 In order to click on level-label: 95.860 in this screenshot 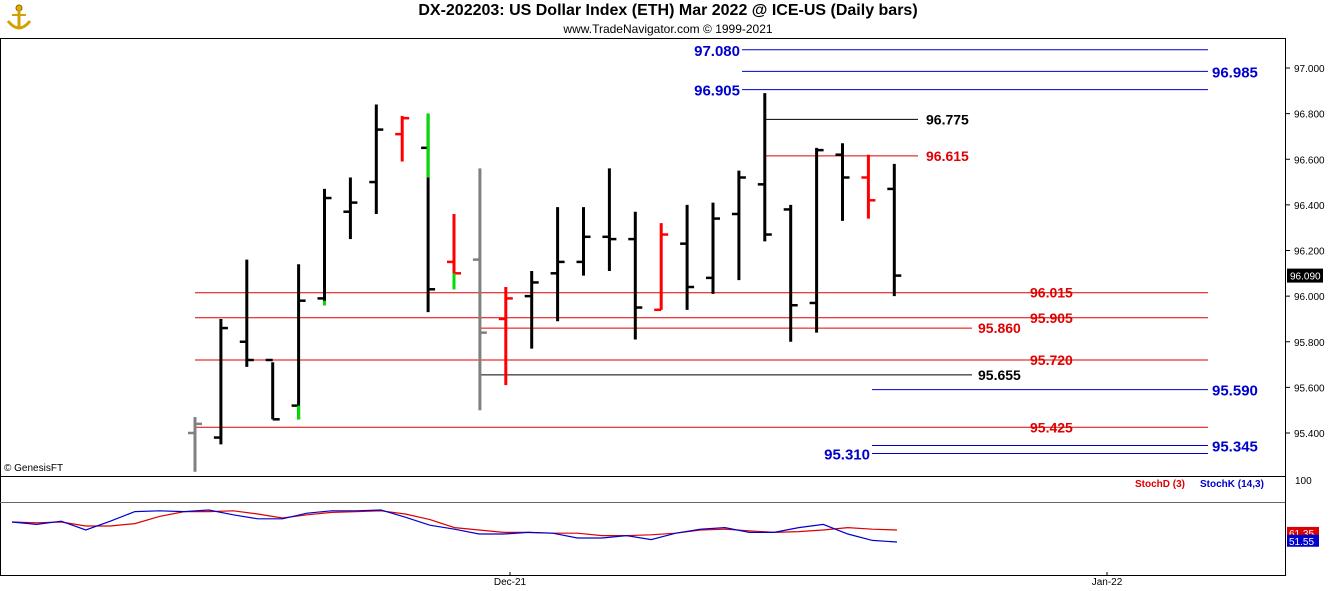, I will do `click(999, 328)`.